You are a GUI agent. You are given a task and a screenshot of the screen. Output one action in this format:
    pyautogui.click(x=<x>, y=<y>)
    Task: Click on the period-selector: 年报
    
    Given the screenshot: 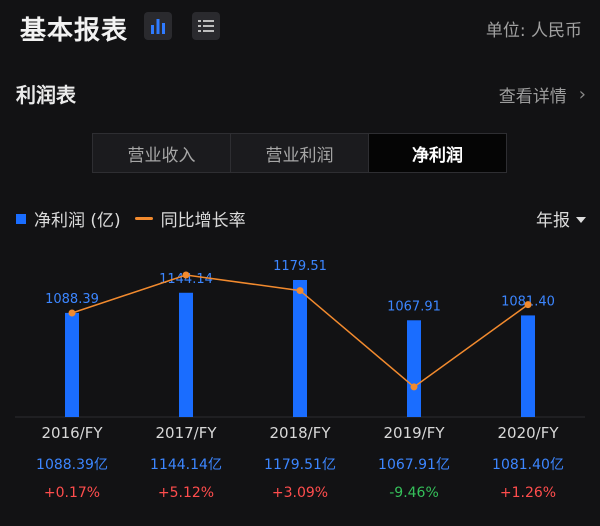 What is the action you would take?
    pyautogui.click(x=561, y=218)
    